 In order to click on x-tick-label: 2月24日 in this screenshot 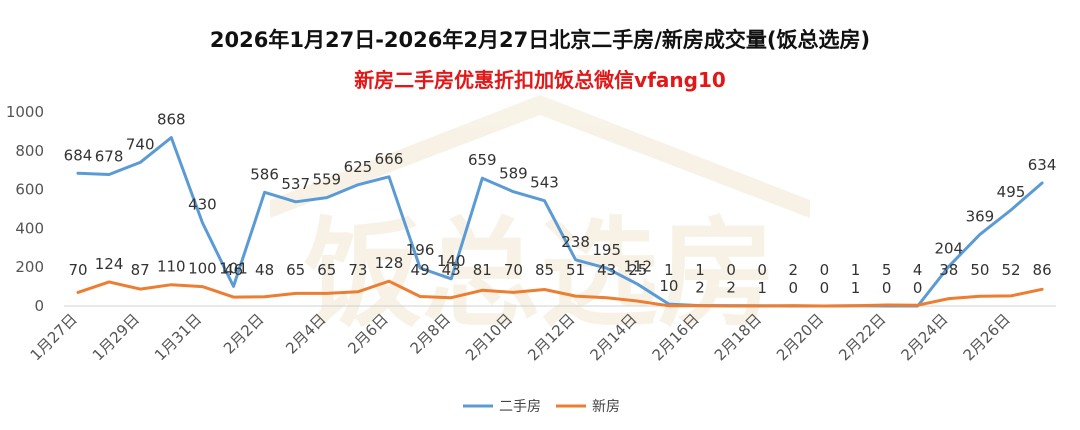, I will do `click(924, 337)`.